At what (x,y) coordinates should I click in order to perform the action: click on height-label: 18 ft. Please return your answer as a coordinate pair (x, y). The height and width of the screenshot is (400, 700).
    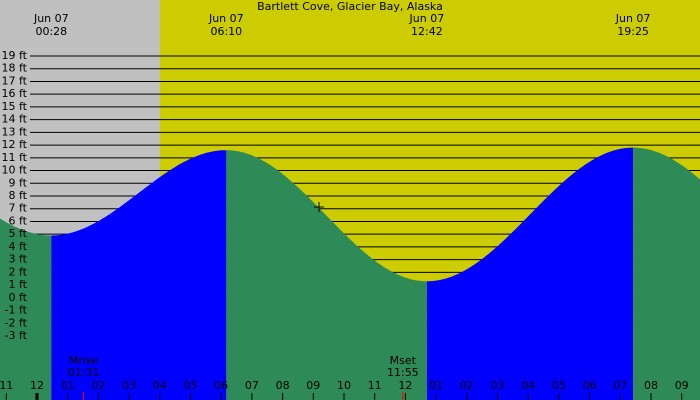
    Looking at the image, I should click on (15, 68).